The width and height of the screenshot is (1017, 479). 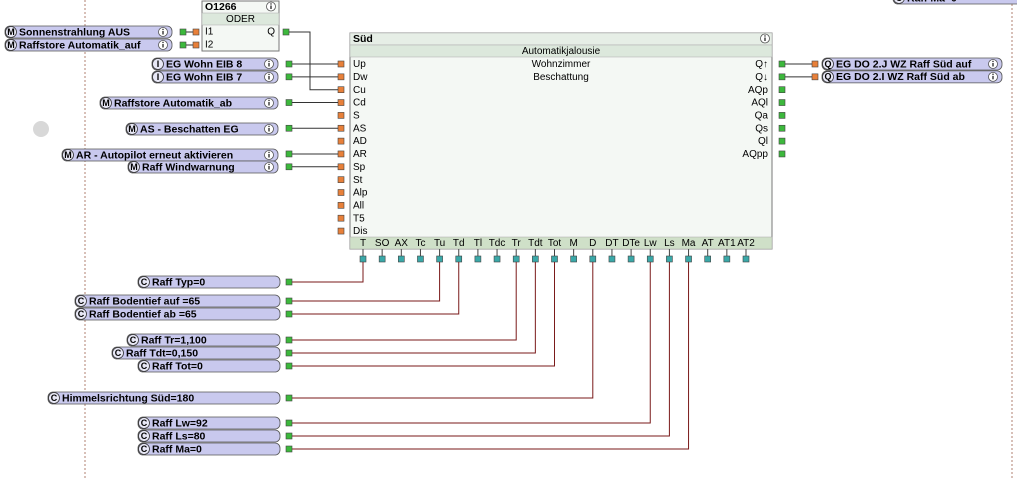 What do you see at coordinates (144, 301) in the screenshot?
I see `tag-label: Raff Bodentief auf =65` at bounding box center [144, 301].